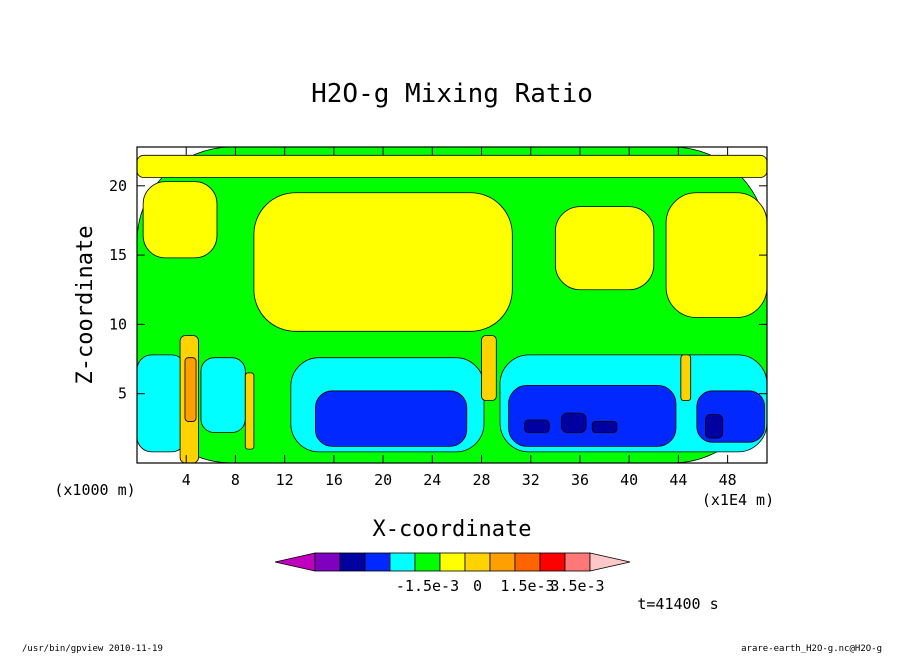 The image size is (904, 658). What do you see at coordinates (629, 480) in the screenshot?
I see `x-tick-label: 40` at bounding box center [629, 480].